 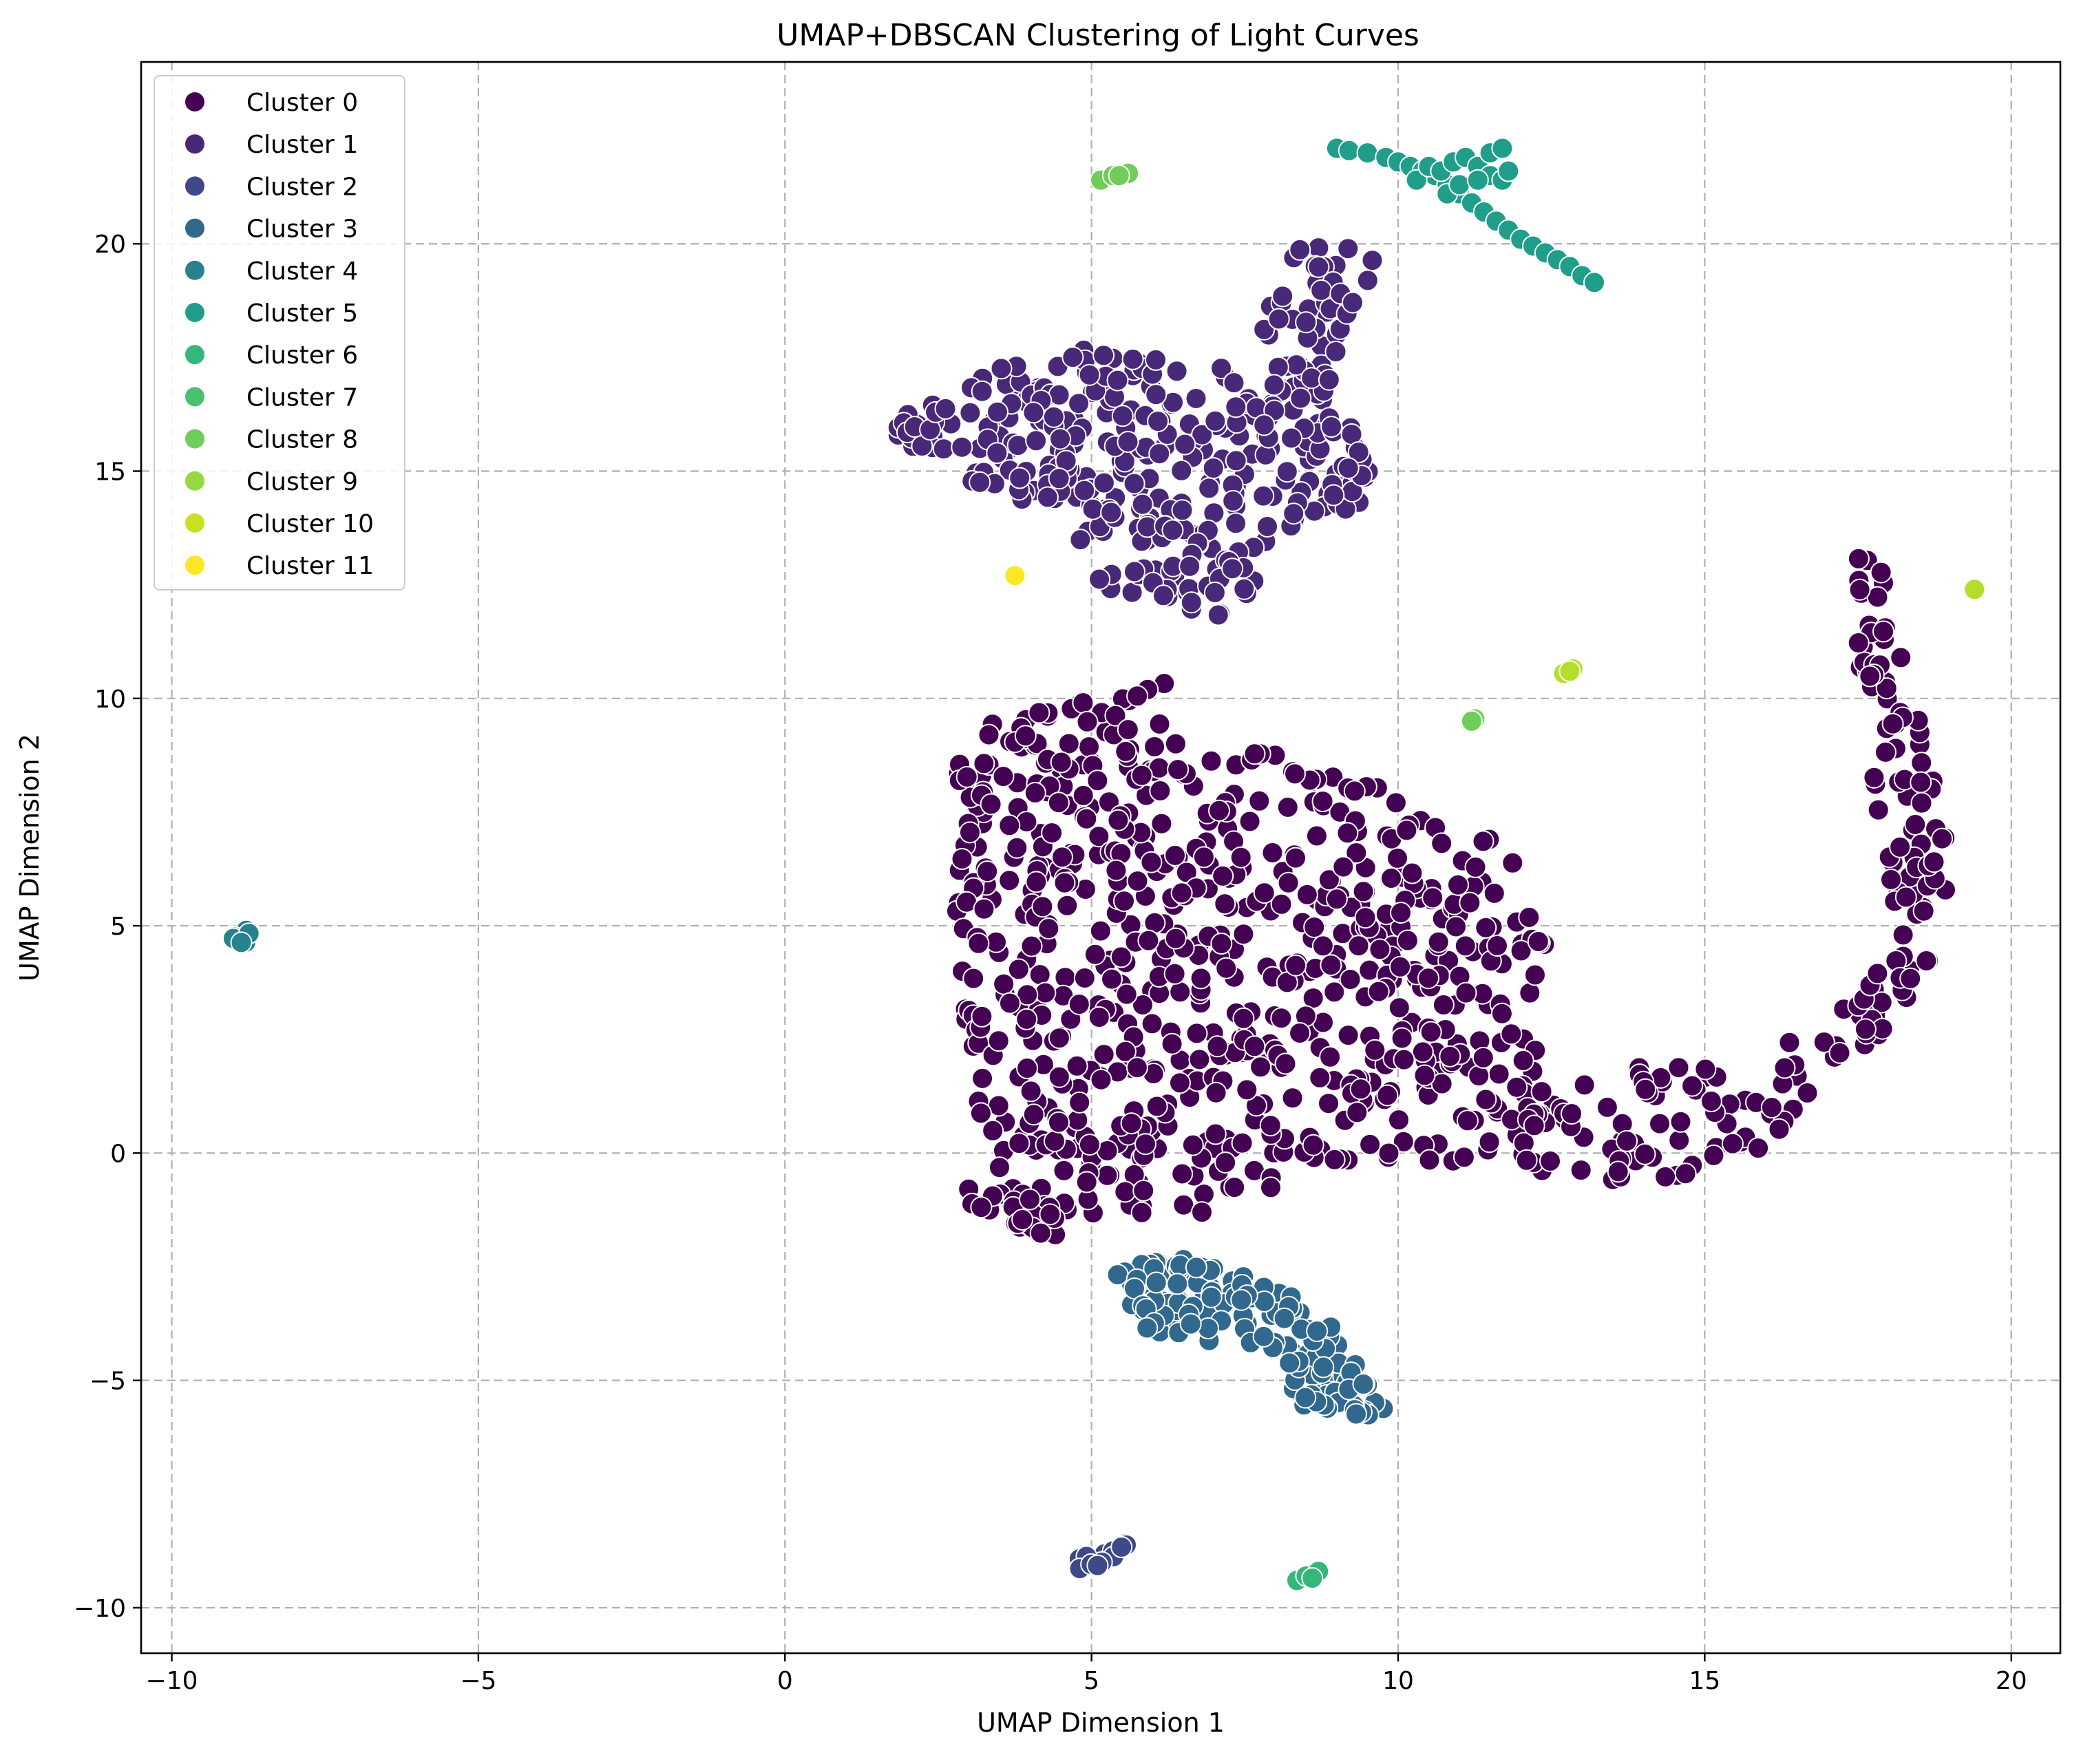 I want to click on legend-label: Cluster 1, so click(x=302, y=145).